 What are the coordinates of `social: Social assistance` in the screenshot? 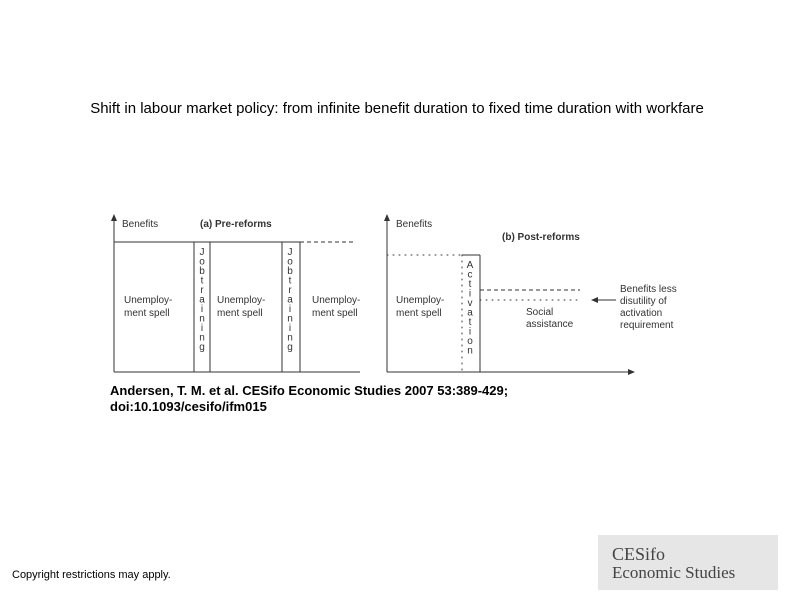 It's located at (550, 318).